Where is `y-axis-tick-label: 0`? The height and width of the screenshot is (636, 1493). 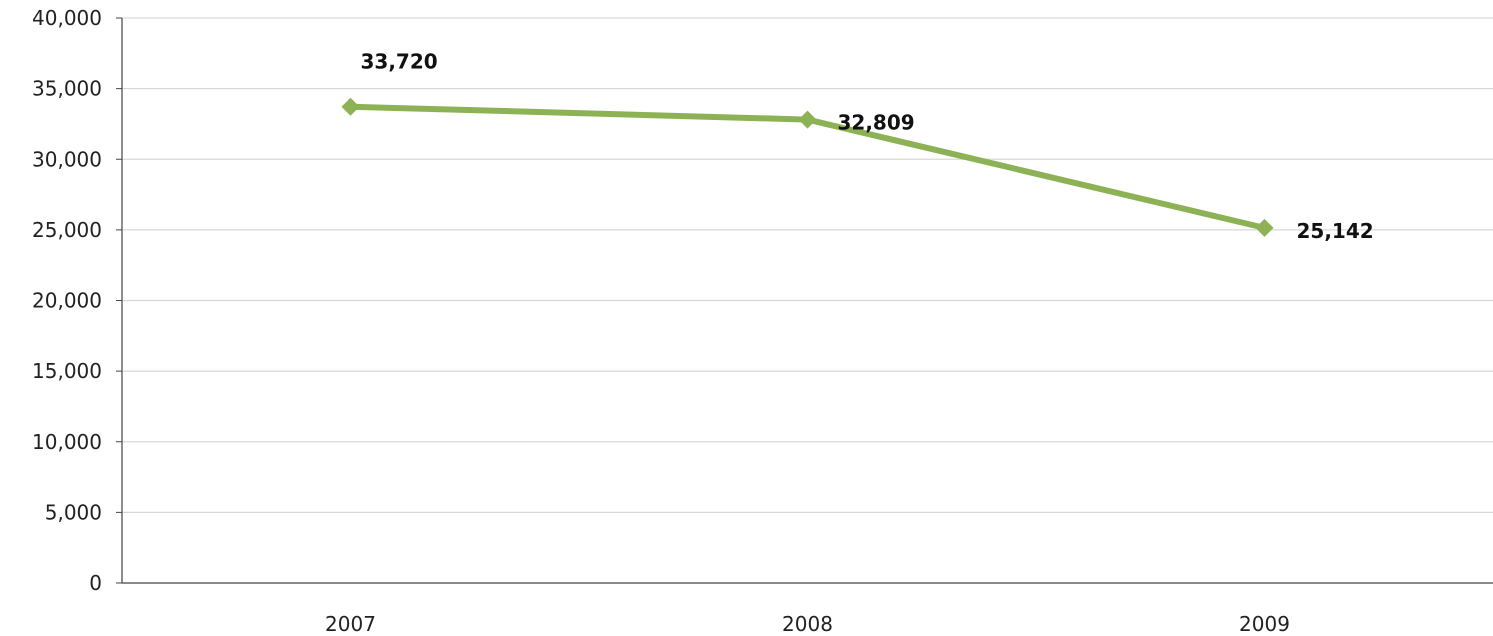
y-axis-tick-label: 0 is located at coordinates (95, 583).